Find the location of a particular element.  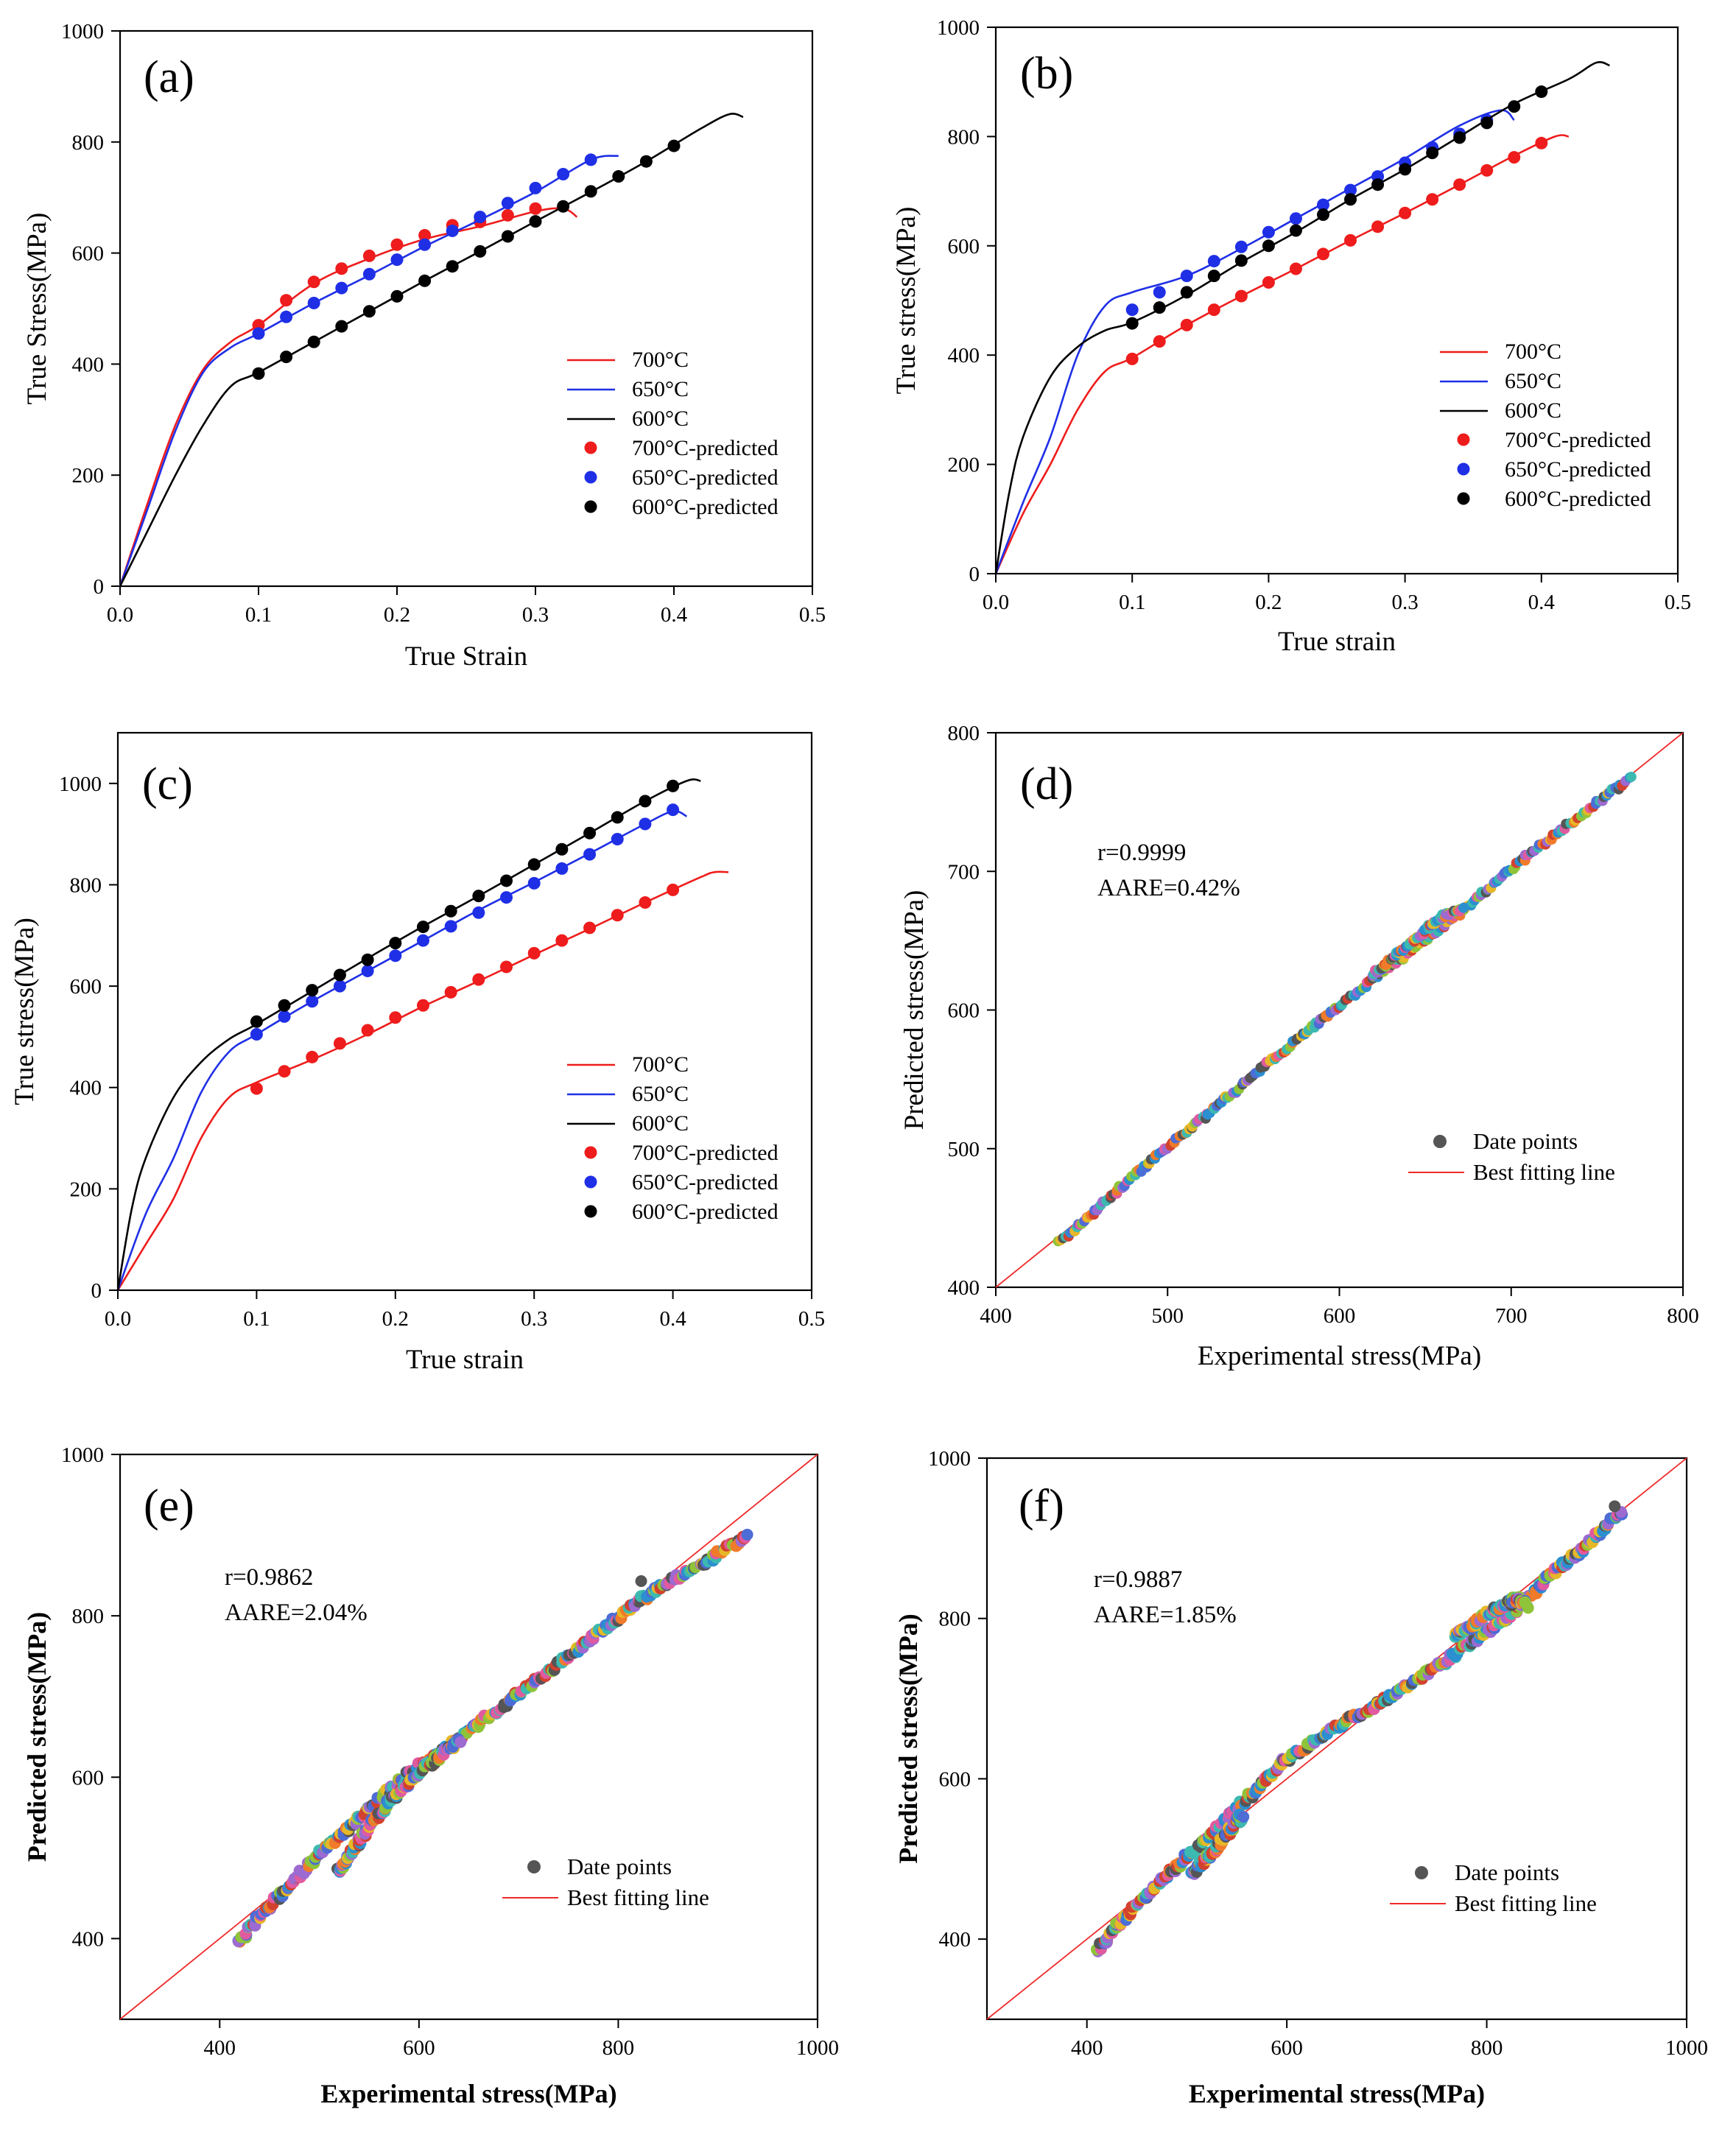

r-value: r=0.9887 is located at coordinates (1138, 1579).